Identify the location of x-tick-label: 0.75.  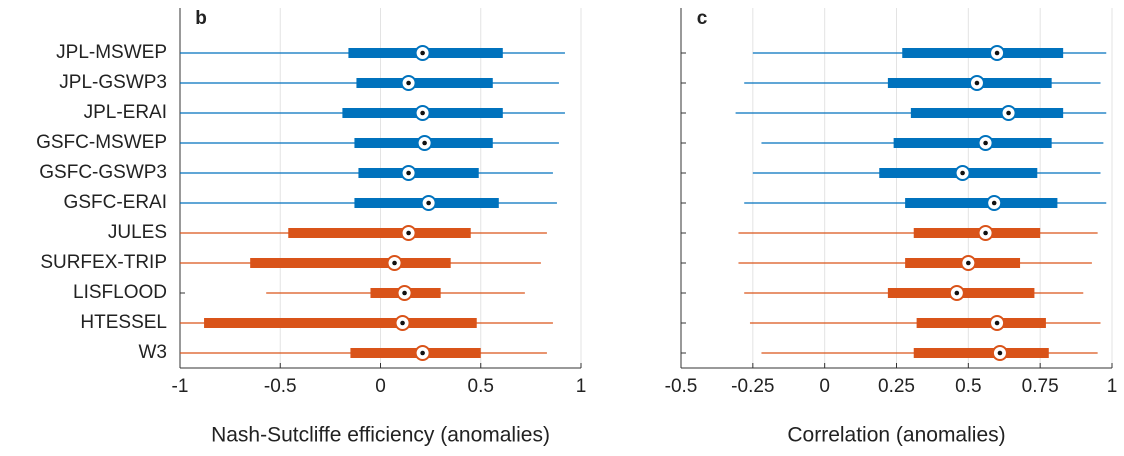
(1040, 386).